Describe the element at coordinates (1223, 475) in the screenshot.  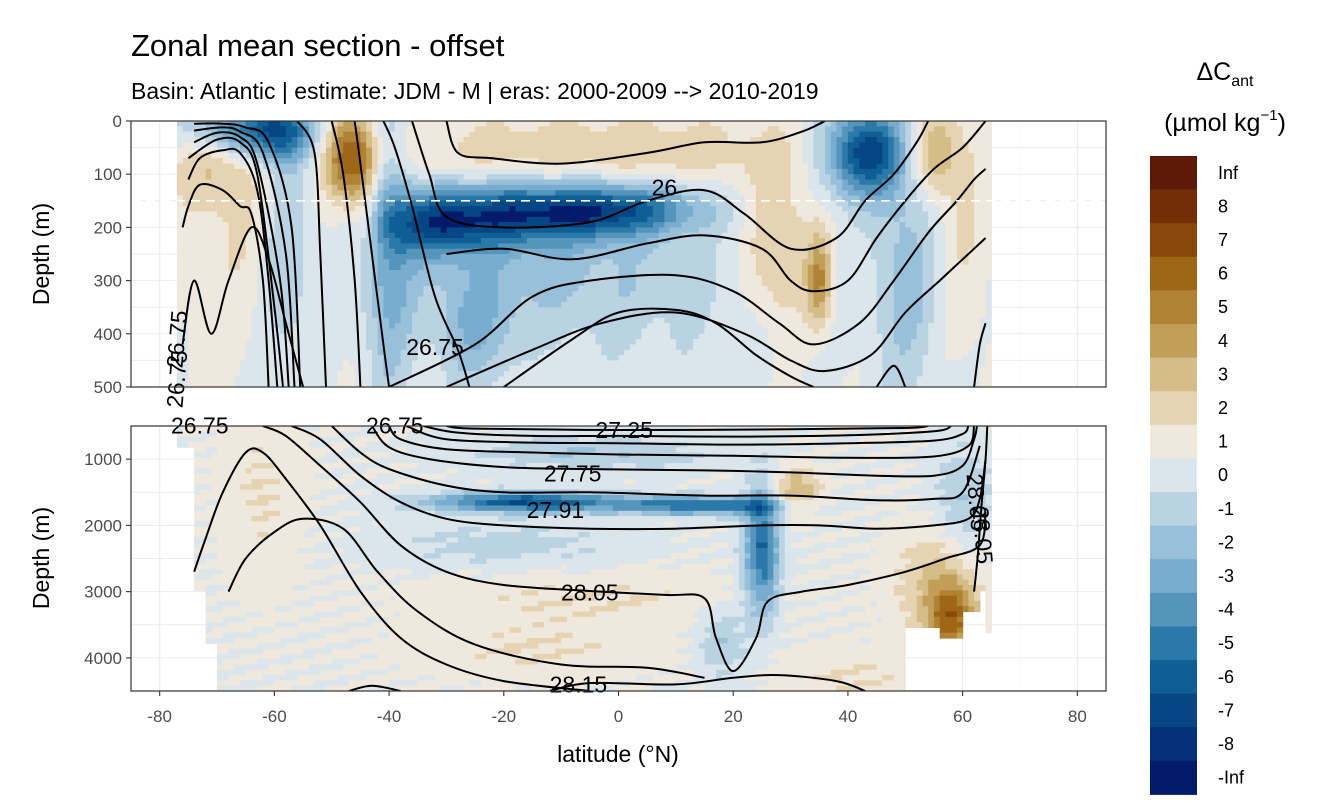
I see `legend-label: 0` at that location.